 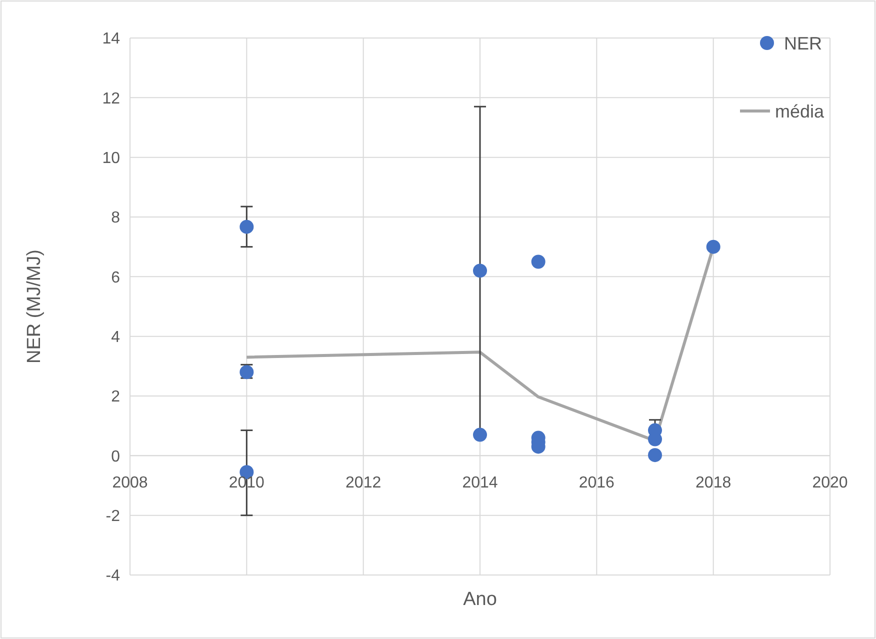 I want to click on y-tick-label: 2, so click(x=115, y=397).